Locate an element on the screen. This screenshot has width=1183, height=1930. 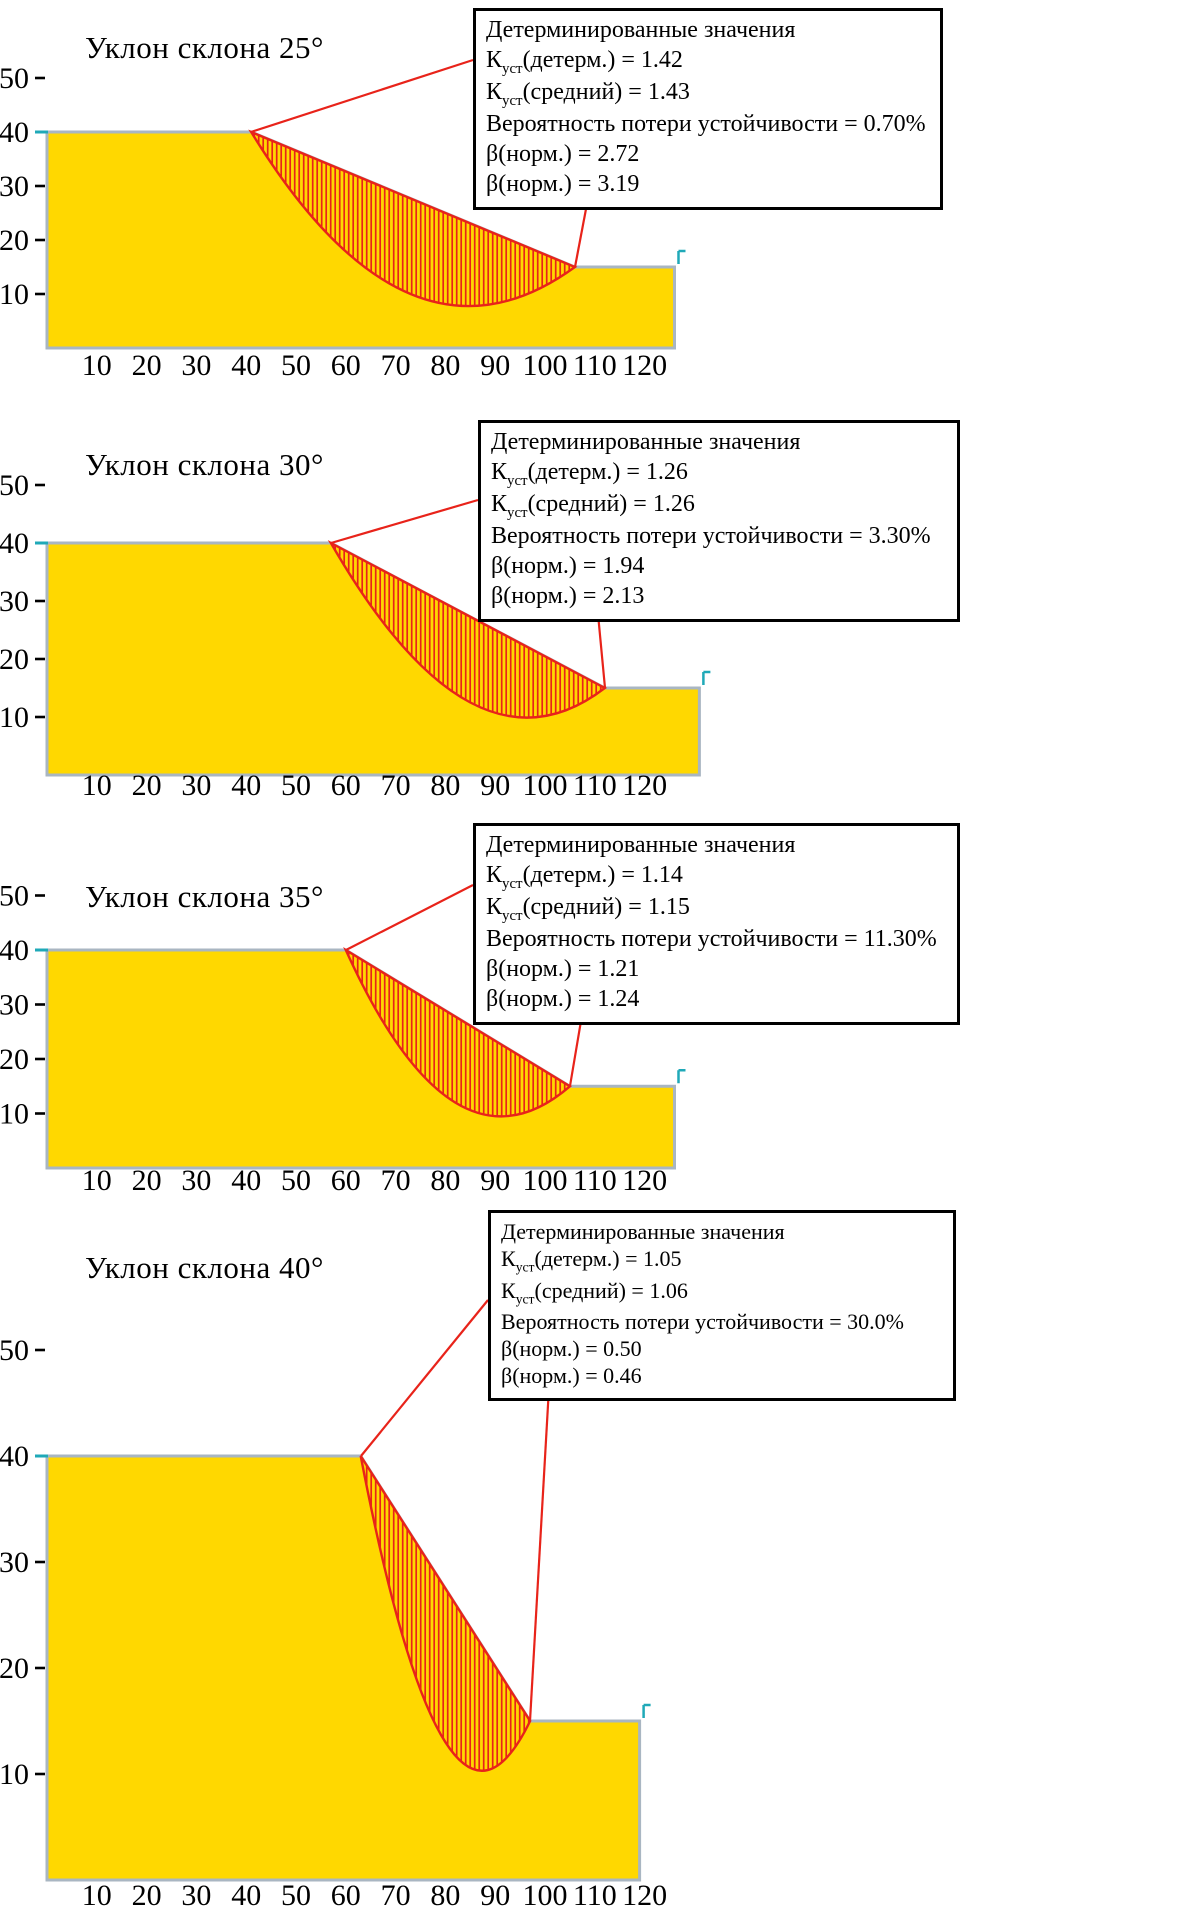
k-avg-line: Куст(средний) = 1.06 is located at coordinates (722, 1292).